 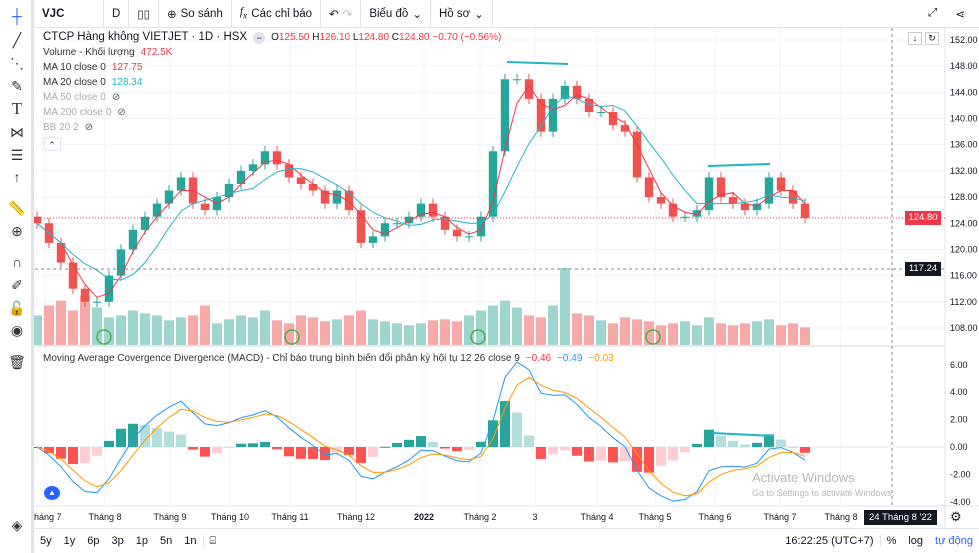 I want to click on collapse-legend-button: ⌃, so click(x=52, y=144).